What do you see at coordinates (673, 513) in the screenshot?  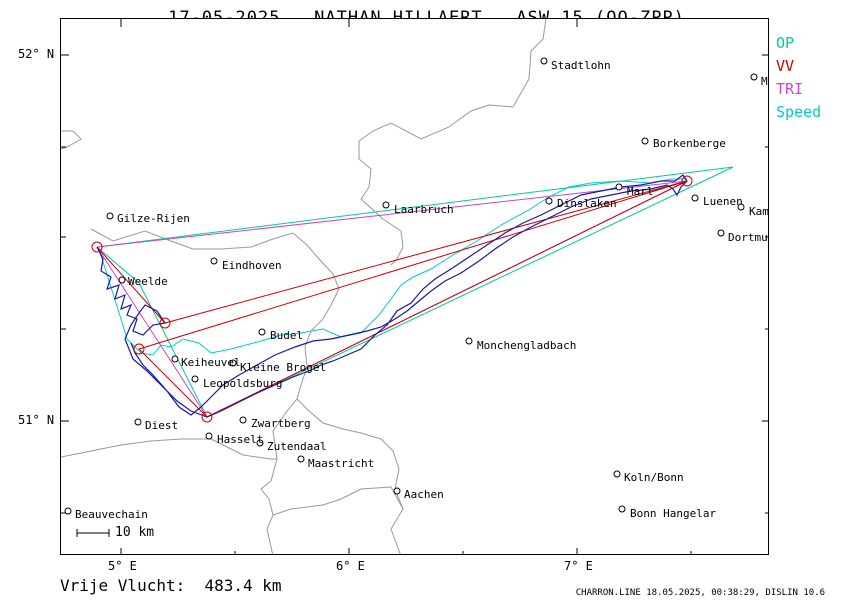 I see `place-label-bonn-hangelar: Bonn Hangelar` at bounding box center [673, 513].